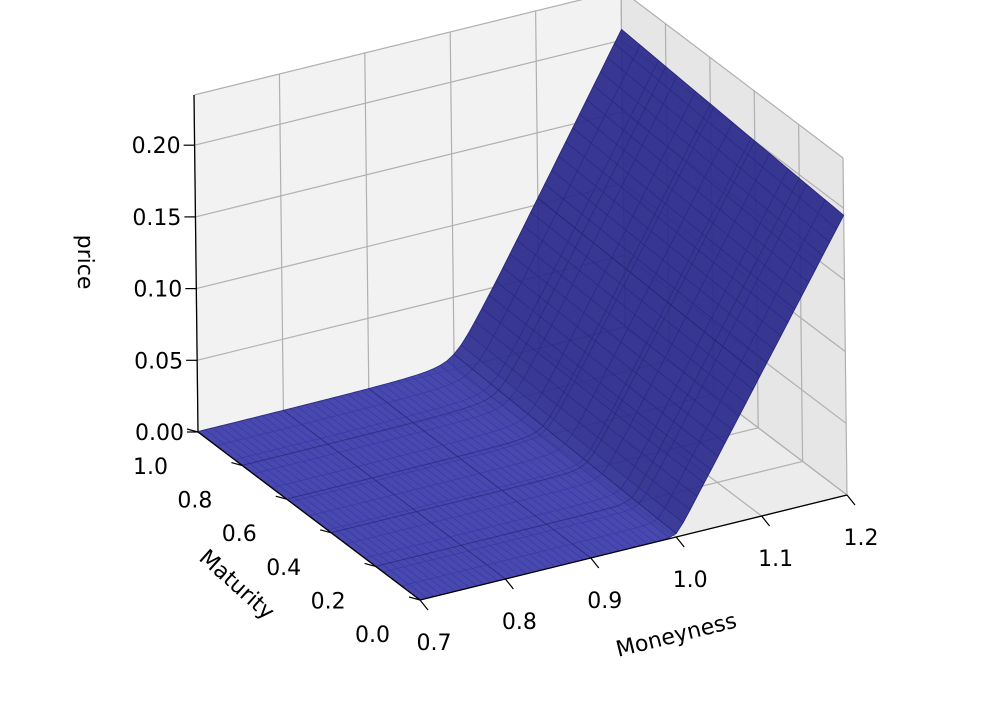  What do you see at coordinates (604, 601) in the screenshot?
I see `x-tick-label: 0.9` at bounding box center [604, 601].